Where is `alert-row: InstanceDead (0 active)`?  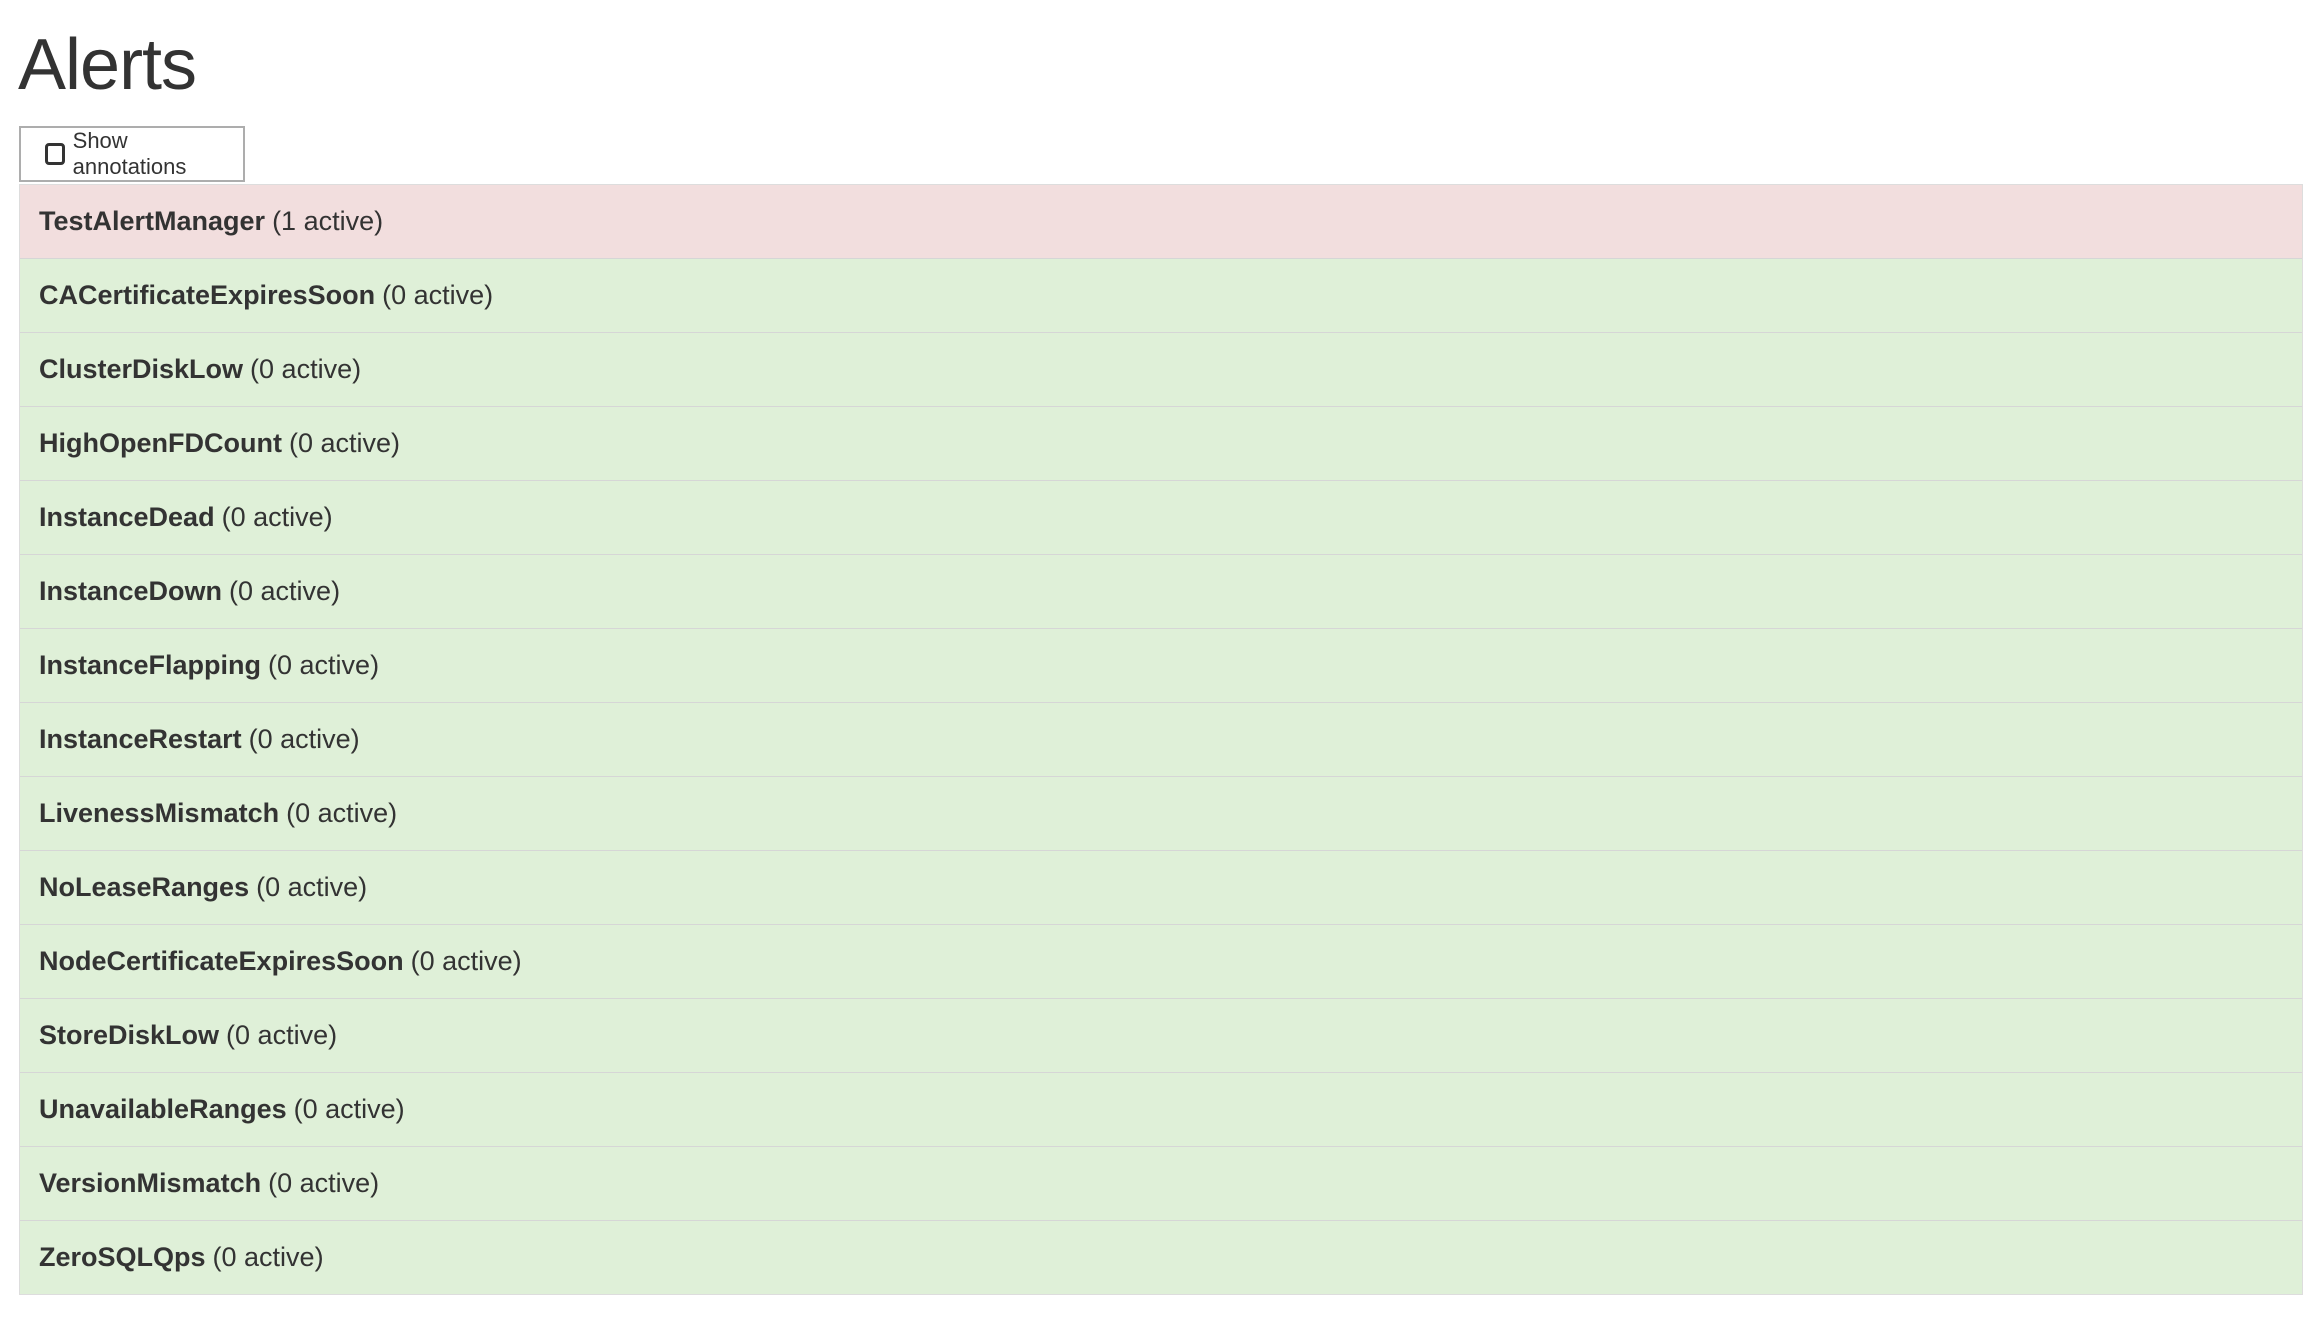
alert-row: InstanceDead (0 active) is located at coordinates (1161, 517).